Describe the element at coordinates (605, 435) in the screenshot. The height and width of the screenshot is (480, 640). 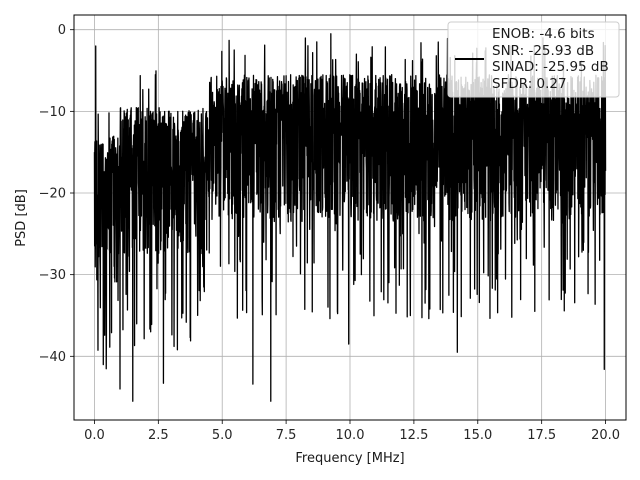
I see `x-tick-label: 20.0` at that location.